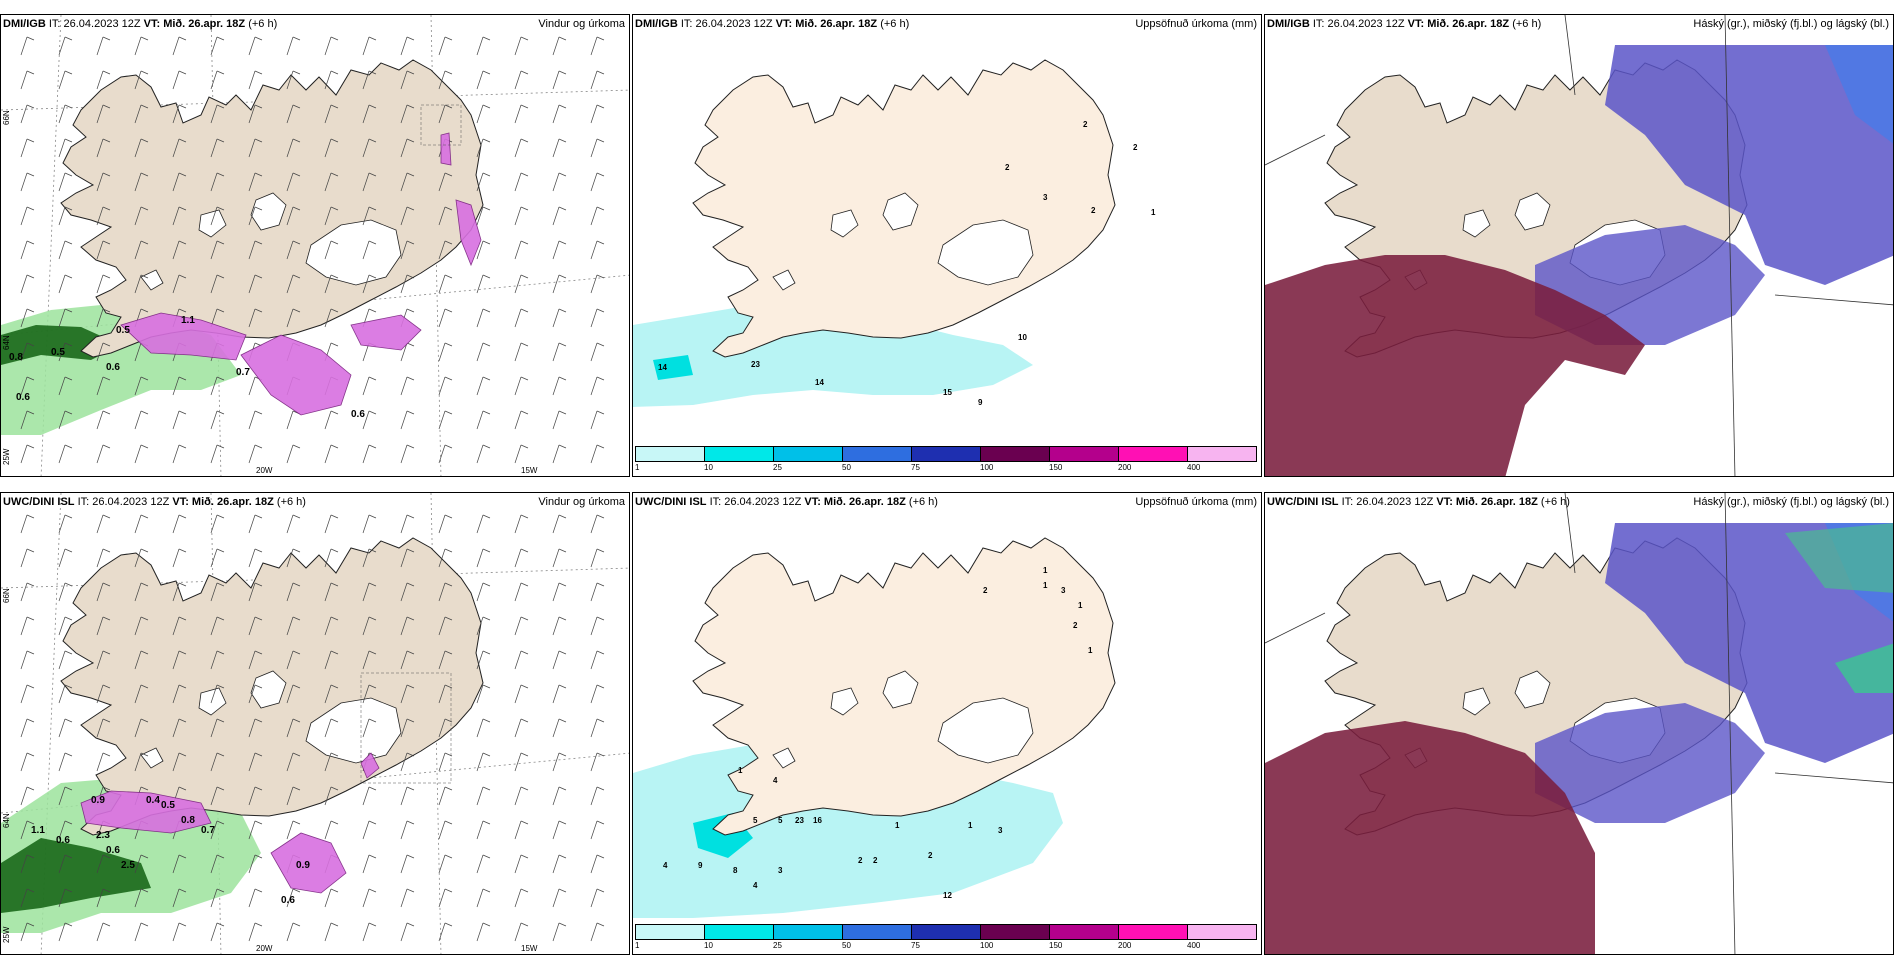 The height and width of the screenshot is (955, 1900). What do you see at coordinates (833, 355) in the screenshot?
I see `precip-area-light` at bounding box center [833, 355].